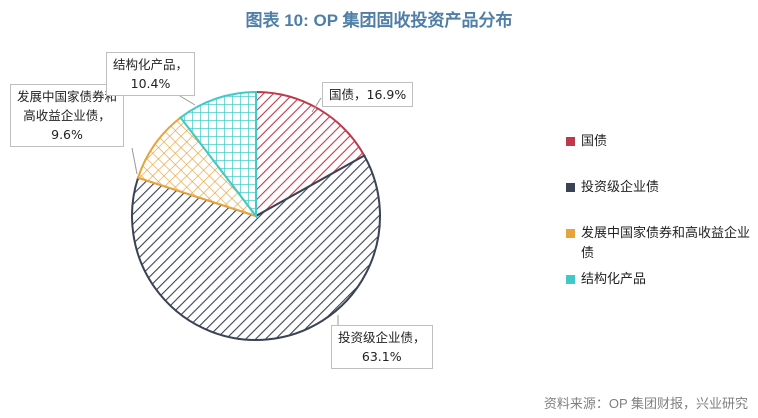 The image size is (758, 418). I want to click on callout-slice-3: 结构化产品， 10.4%, so click(151, 74).